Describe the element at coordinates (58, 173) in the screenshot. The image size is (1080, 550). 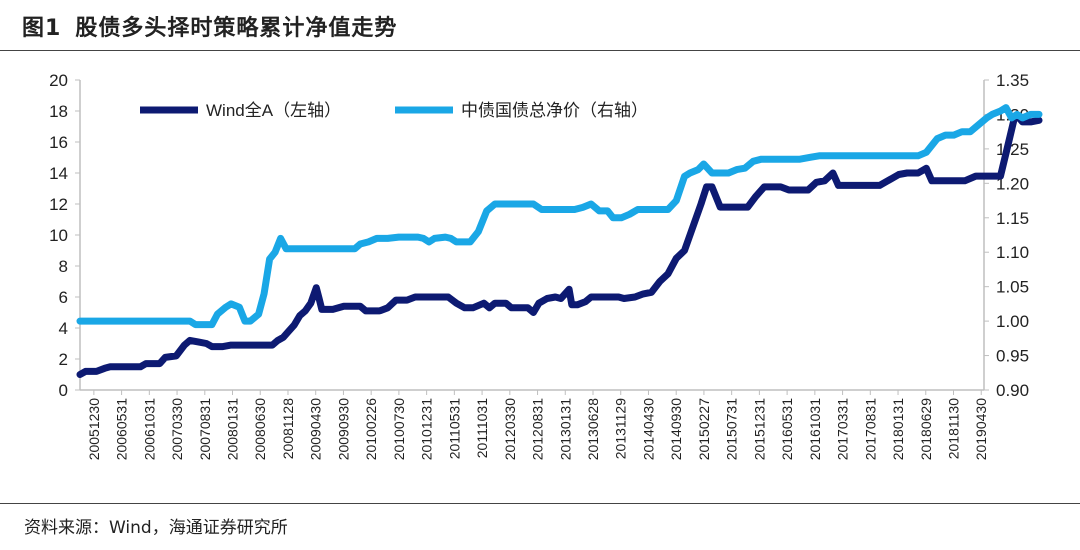
I see `left-axis-tick-label: 14` at that location.